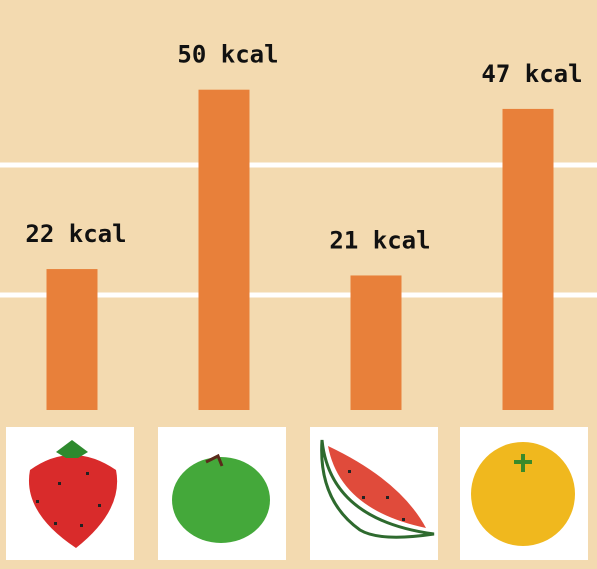  Describe the element at coordinates (376, 495) in the screenshot. I see `watermelon-seeds` at that location.